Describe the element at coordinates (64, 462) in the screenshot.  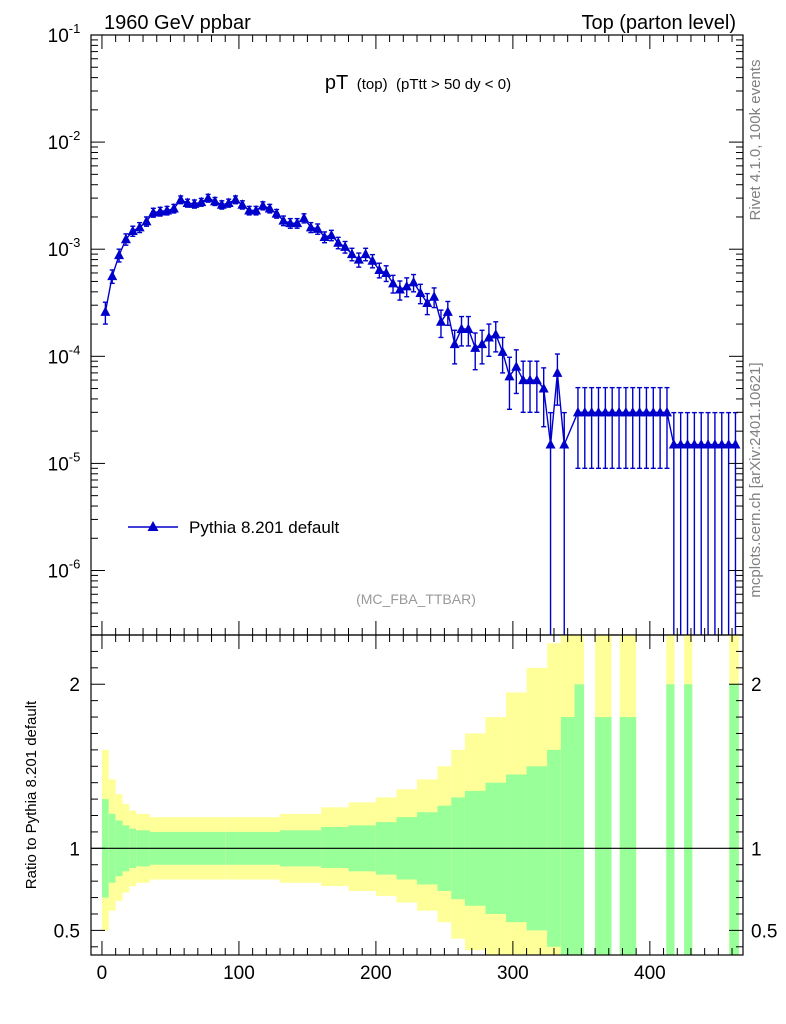
I see `y-tick-label: 10⁻⁵` at that location.